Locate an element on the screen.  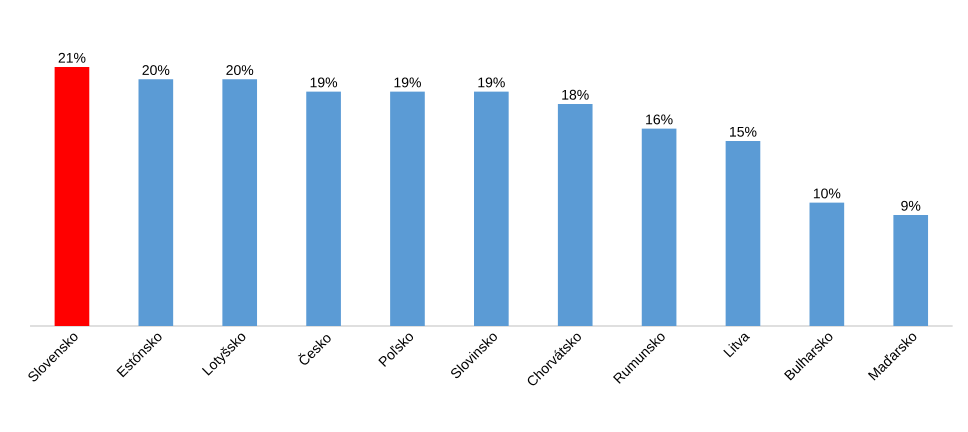
data-label: 9% is located at coordinates (910, 205).